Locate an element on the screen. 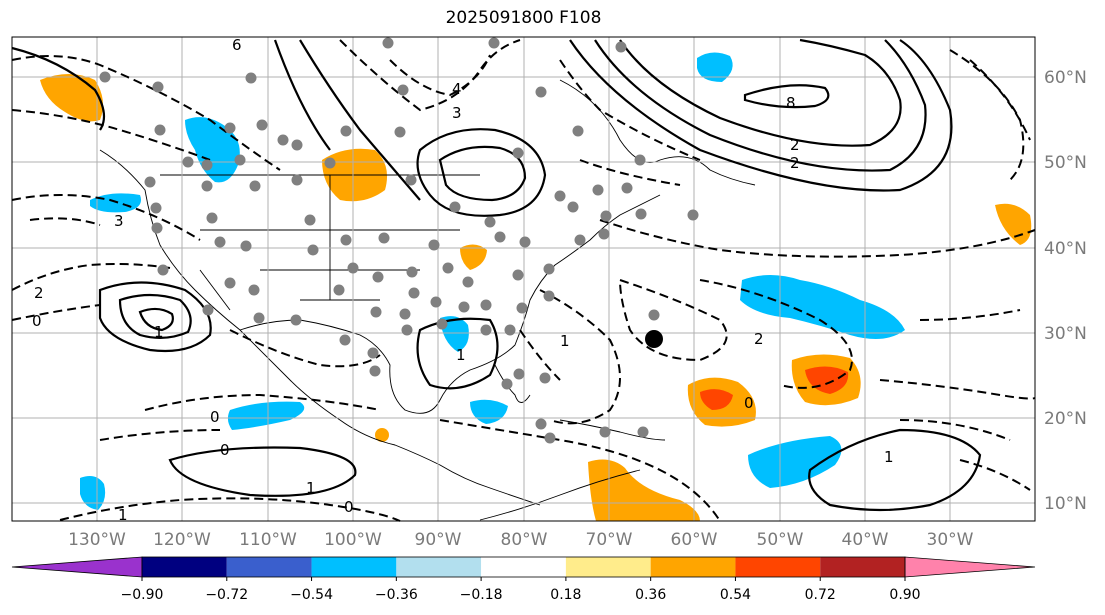  colorbar-tick-label: 0.72 is located at coordinates (820, 595).